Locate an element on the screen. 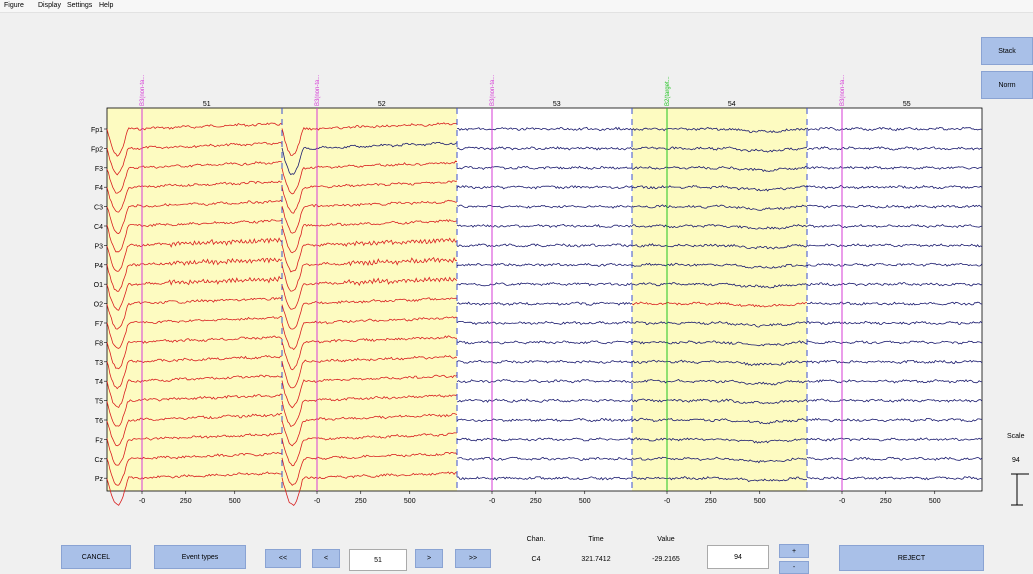  first-epoch-button: << is located at coordinates (283, 558).